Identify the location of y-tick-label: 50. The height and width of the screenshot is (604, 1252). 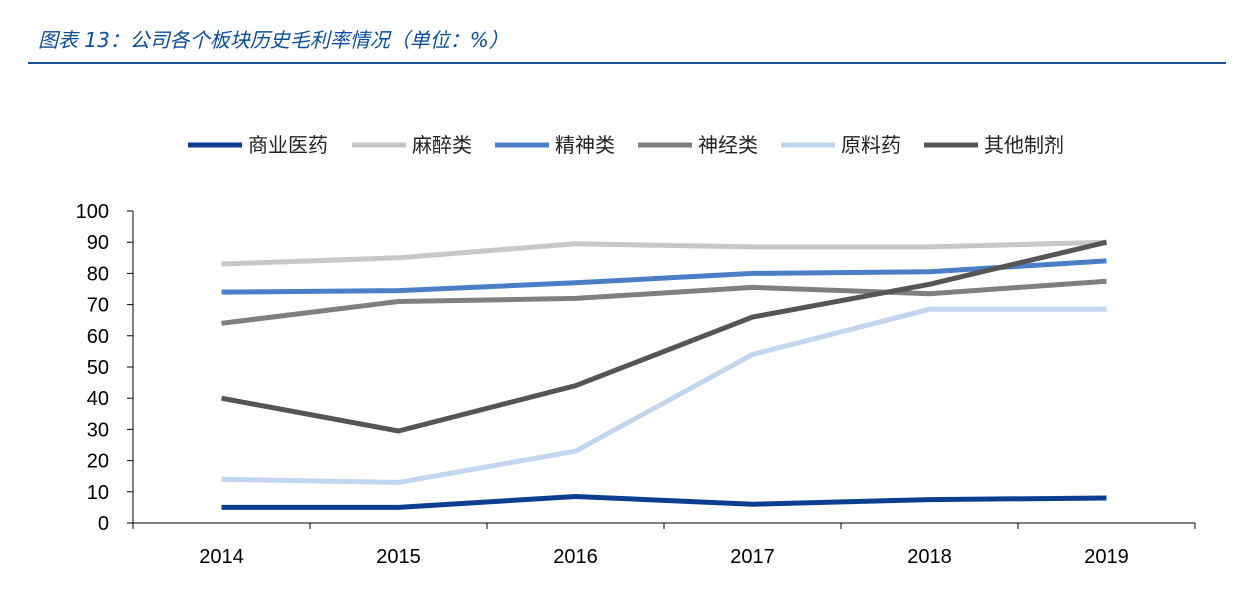
(98, 368).